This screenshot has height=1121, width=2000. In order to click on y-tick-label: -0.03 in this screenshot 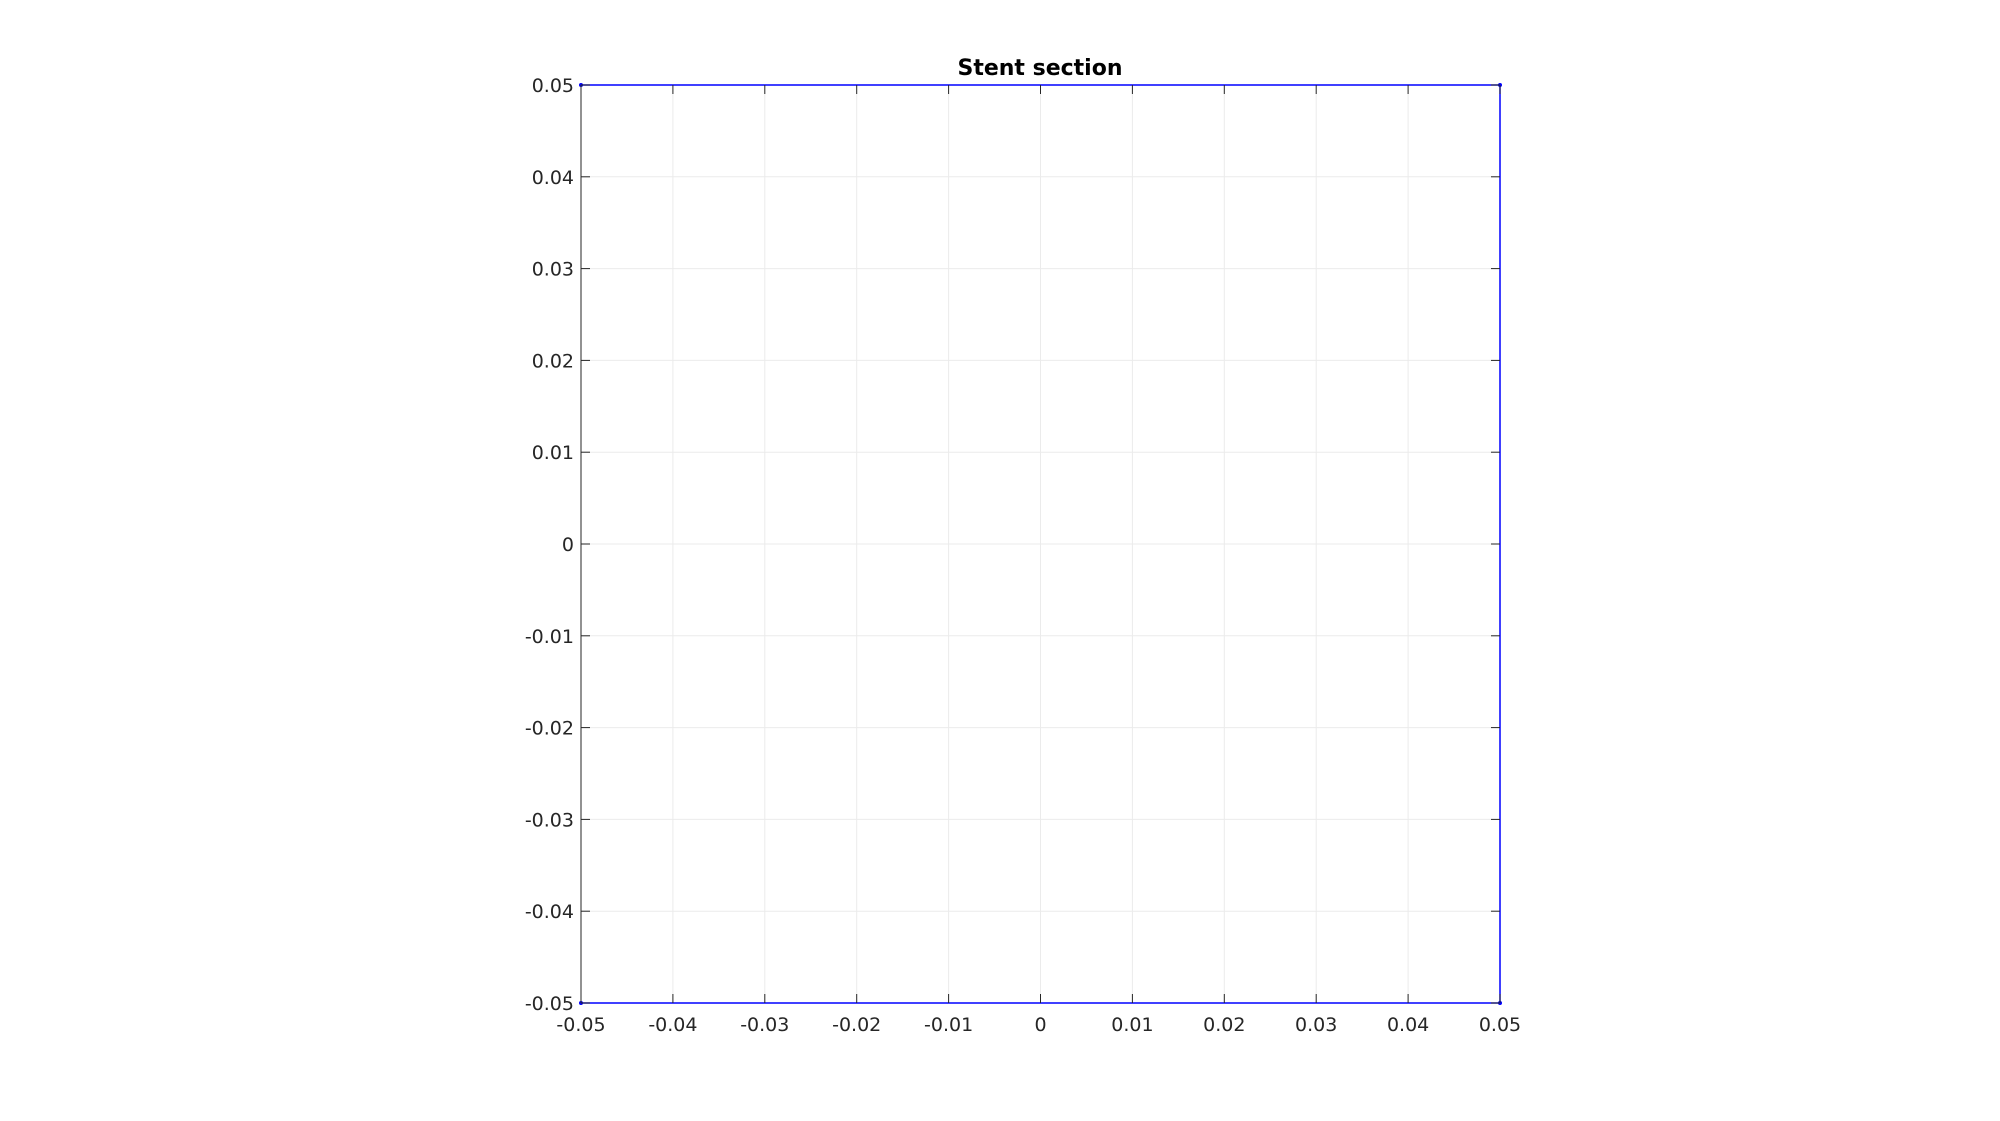, I will do `click(549, 820)`.